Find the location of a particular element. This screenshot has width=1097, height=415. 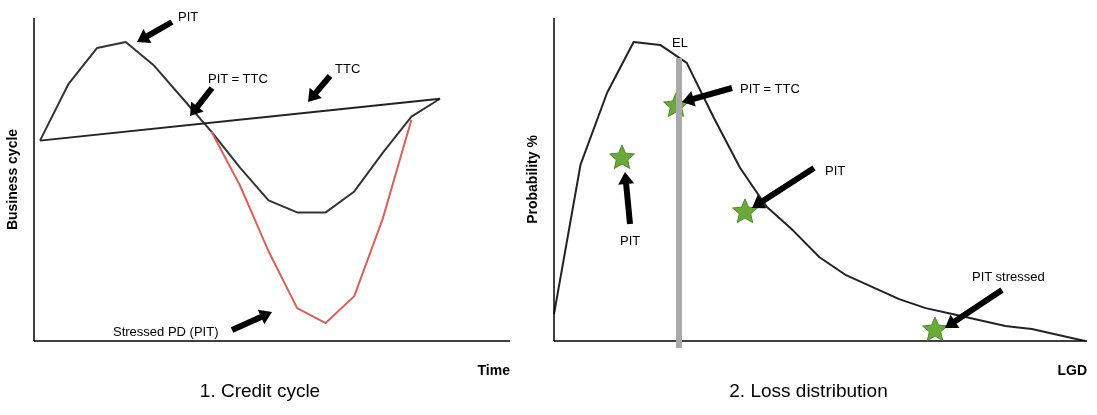

x-axis-title: LGD is located at coordinates (1072, 370).